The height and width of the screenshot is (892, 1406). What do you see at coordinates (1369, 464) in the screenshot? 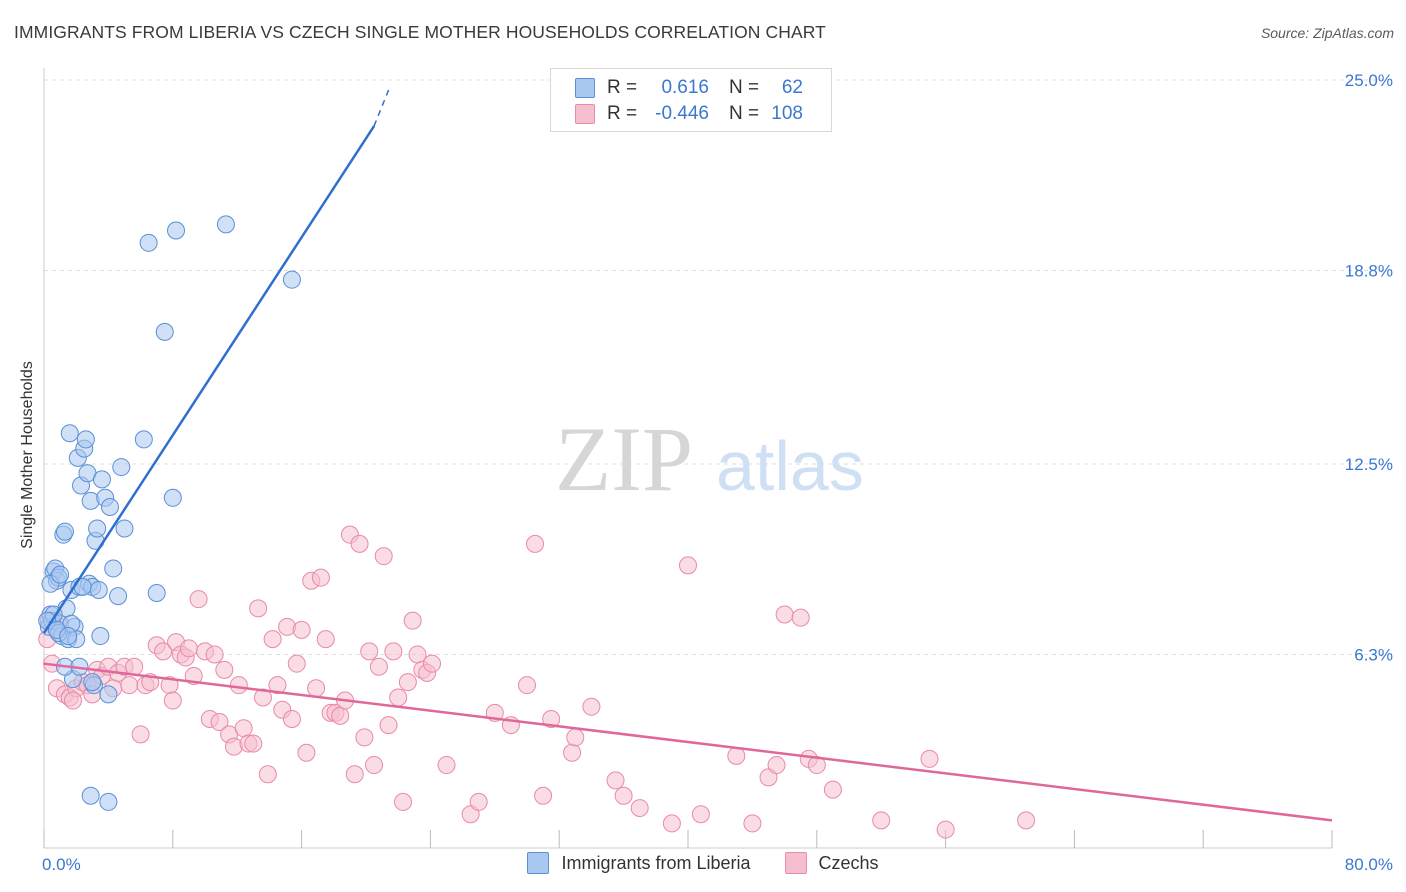
I see `y-tick-label: 12.5%` at bounding box center [1369, 464].